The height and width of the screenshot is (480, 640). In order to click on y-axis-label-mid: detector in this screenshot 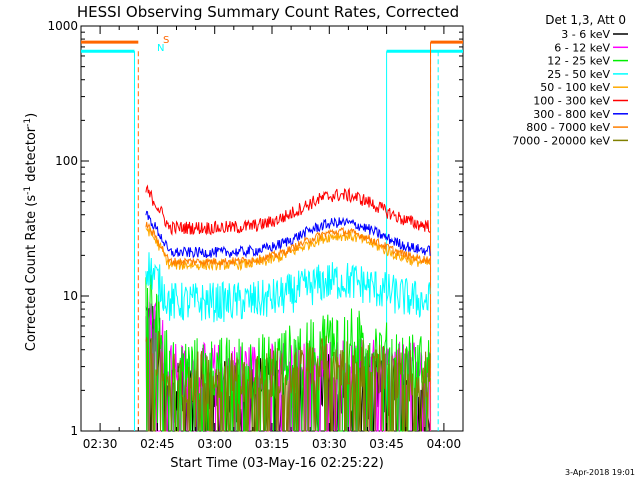, I will do `click(31, 156)`.